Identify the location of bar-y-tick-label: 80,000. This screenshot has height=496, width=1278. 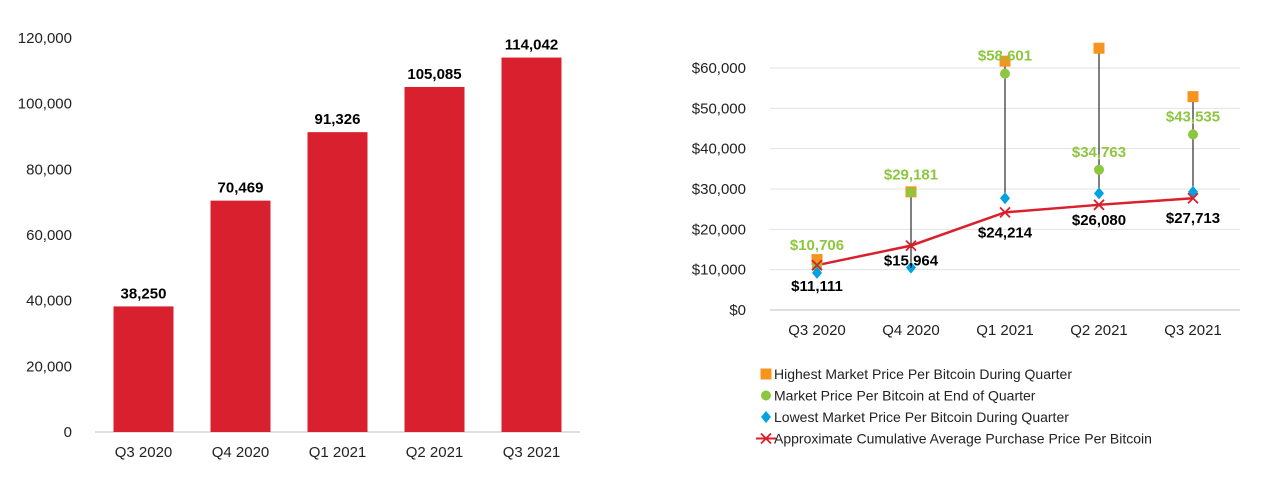
(49, 169).